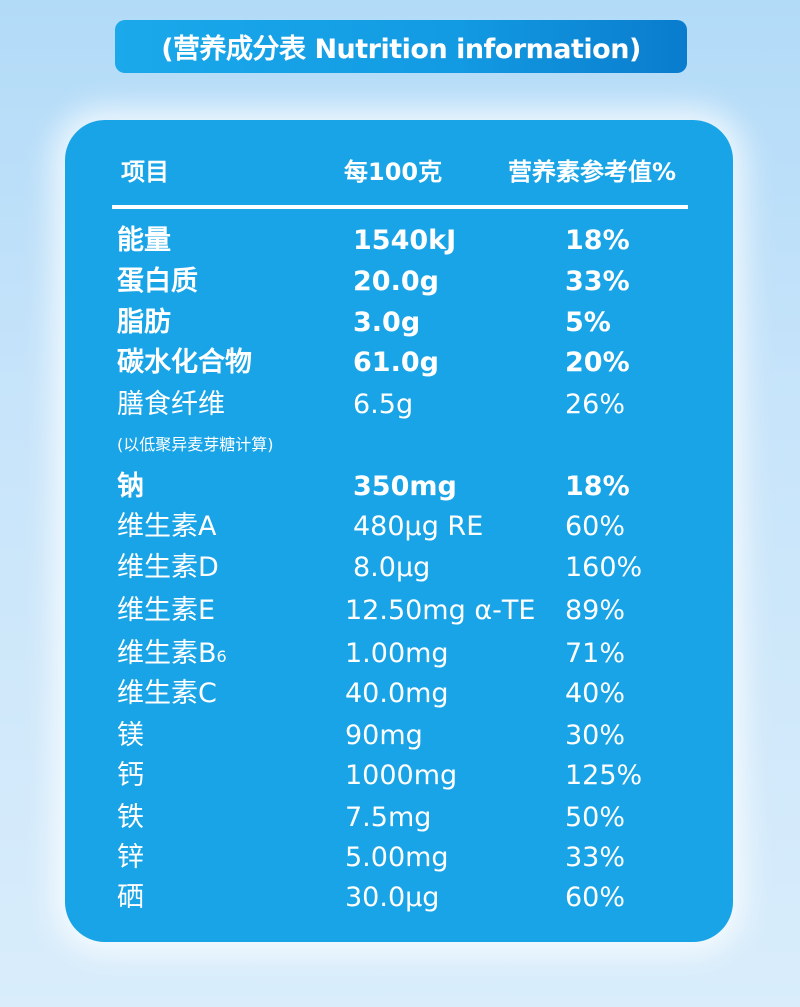 The height and width of the screenshot is (1007, 800). I want to click on table-row: 维生素C 40.0mg 40%, so click(400, 694).